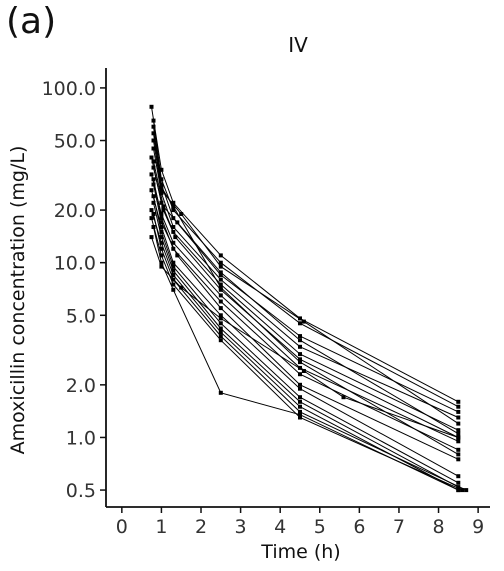 The height and width of the screenshot is (571, 504). Describe the element at coordinates (399, 527) in the screenshot. I see `x-tick-label: 7` at that location.